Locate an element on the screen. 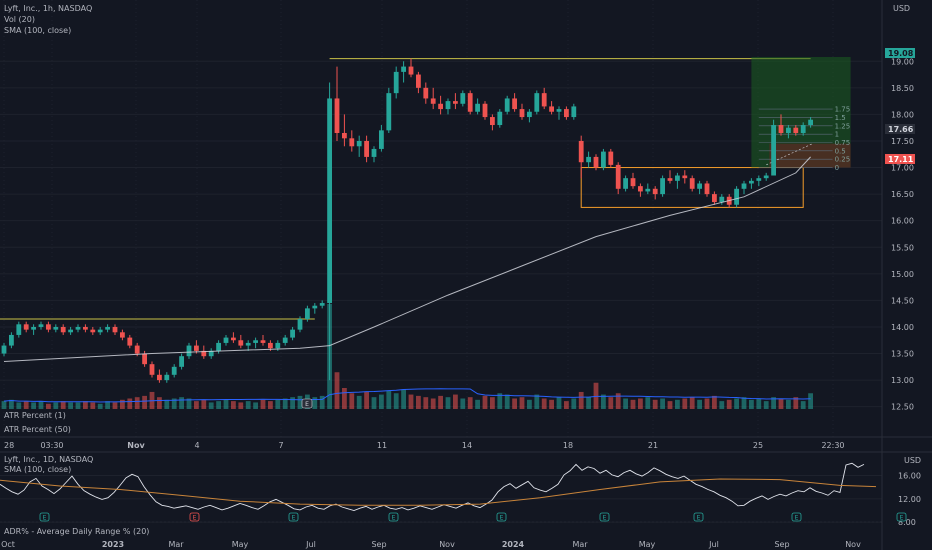 This screenshot has width=932, height=550. adr-label: ADR% - Average Daily Range % (20) is located at coordinates (76, 531).